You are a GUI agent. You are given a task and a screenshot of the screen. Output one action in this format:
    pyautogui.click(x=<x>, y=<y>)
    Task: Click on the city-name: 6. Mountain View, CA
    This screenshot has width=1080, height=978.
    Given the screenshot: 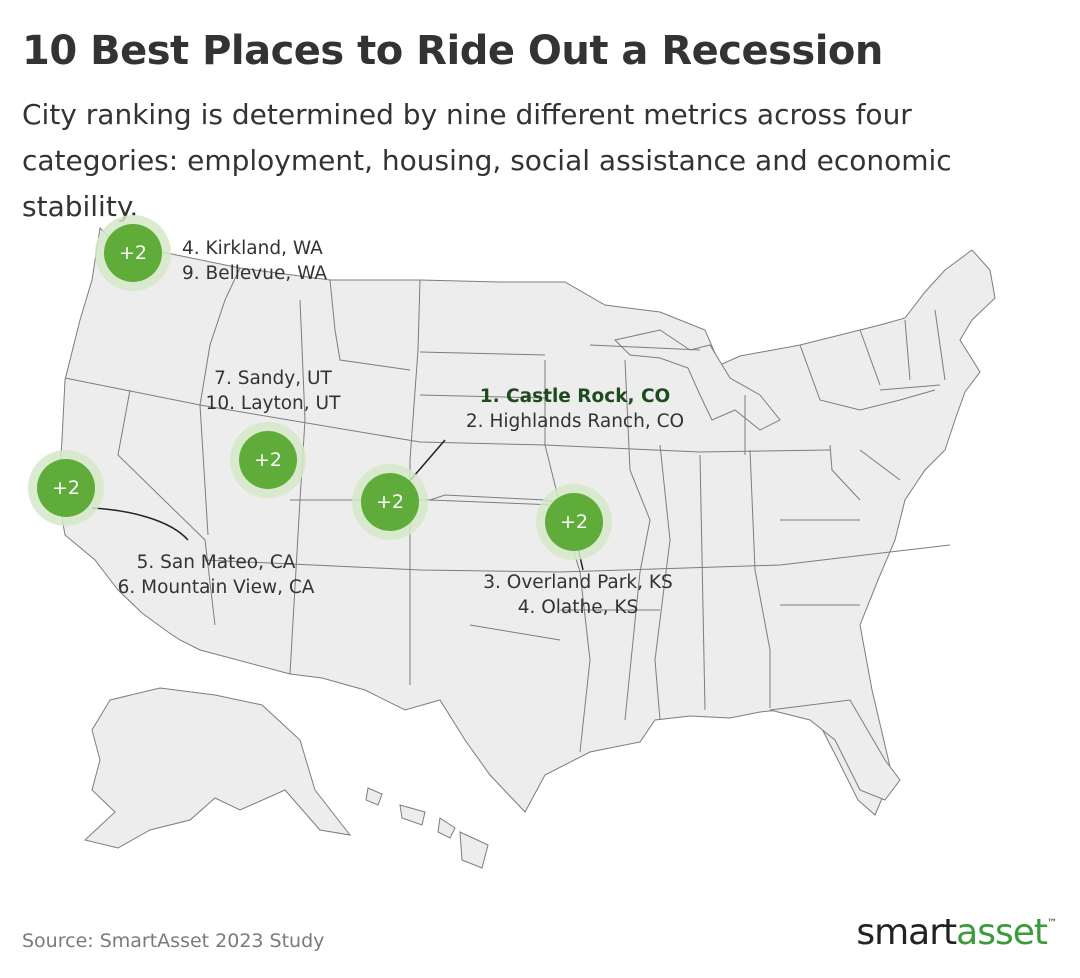 What is the action you would take?
    pyautogui.click(x=216, y=587)
    